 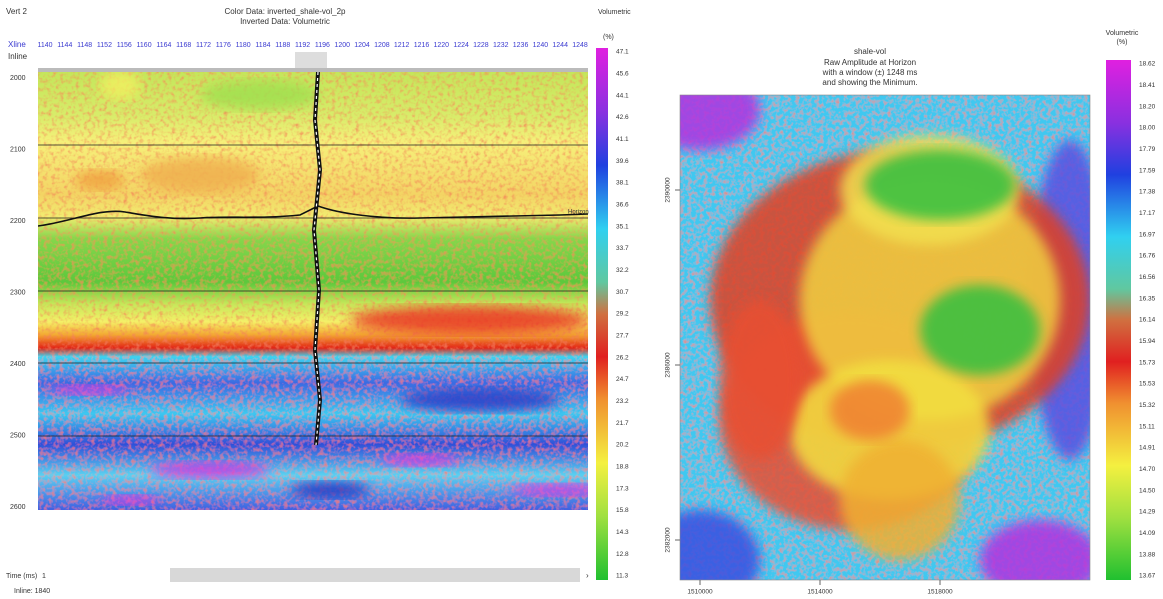 What do you see at coordinates (1147, 512) in the screenshot?
I see `colorbar-tick-label: 14.29` at bounding box center [1147, 512].